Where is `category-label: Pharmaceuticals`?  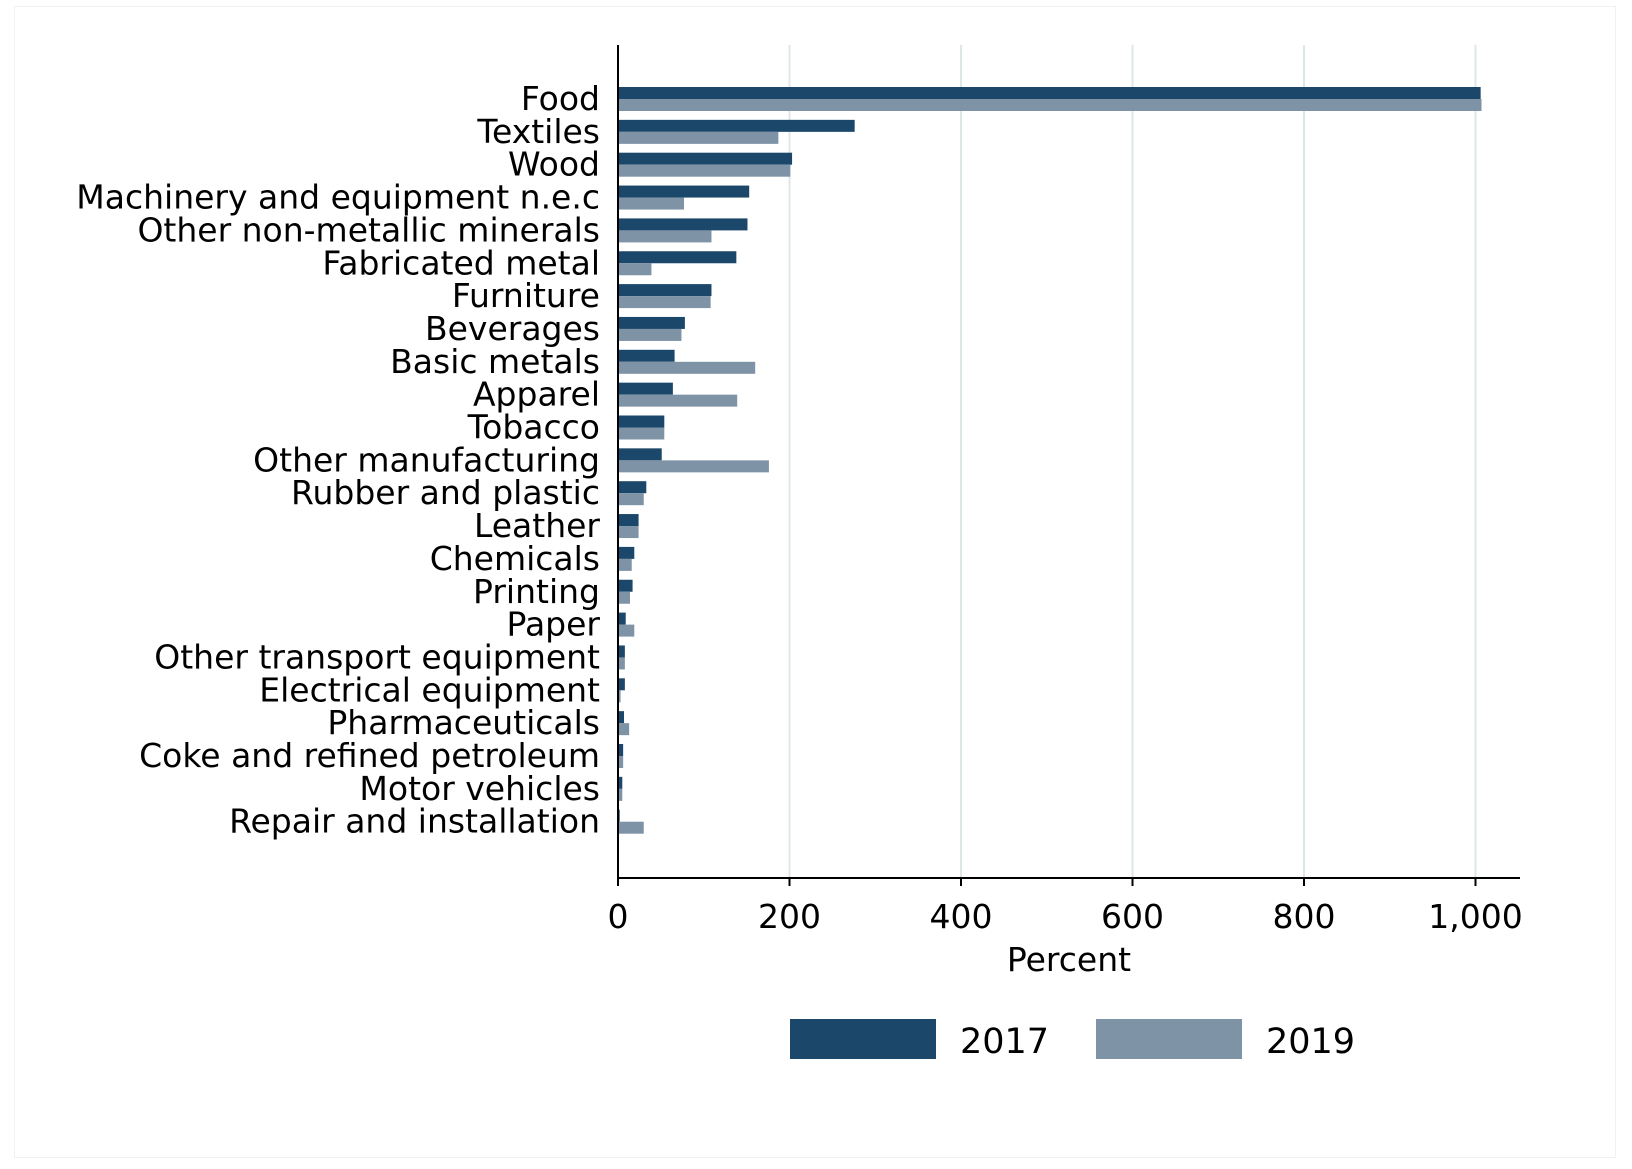 category-label: Pharmaceuticals is located at coordinates (463, 722).